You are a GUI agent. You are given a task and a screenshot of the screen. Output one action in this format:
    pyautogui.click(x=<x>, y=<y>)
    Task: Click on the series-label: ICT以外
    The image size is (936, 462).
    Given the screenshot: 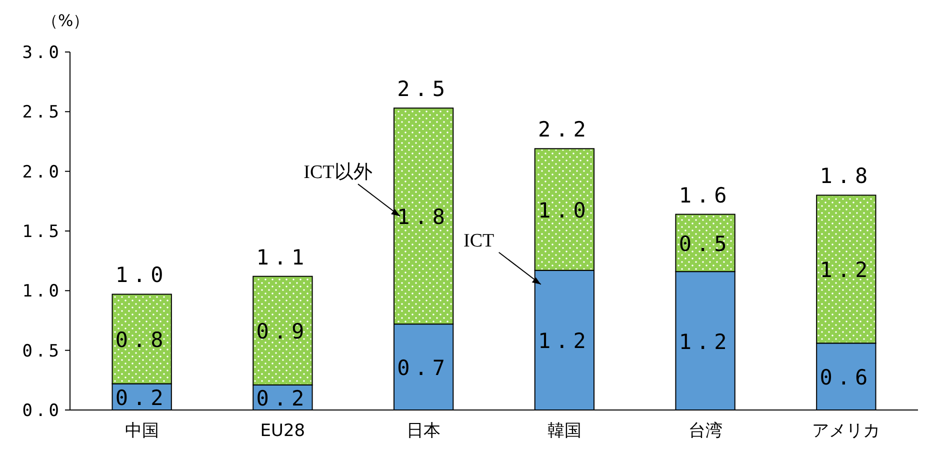 What is the action you would take?
    pyautogui.click(x=338, y=173)
    